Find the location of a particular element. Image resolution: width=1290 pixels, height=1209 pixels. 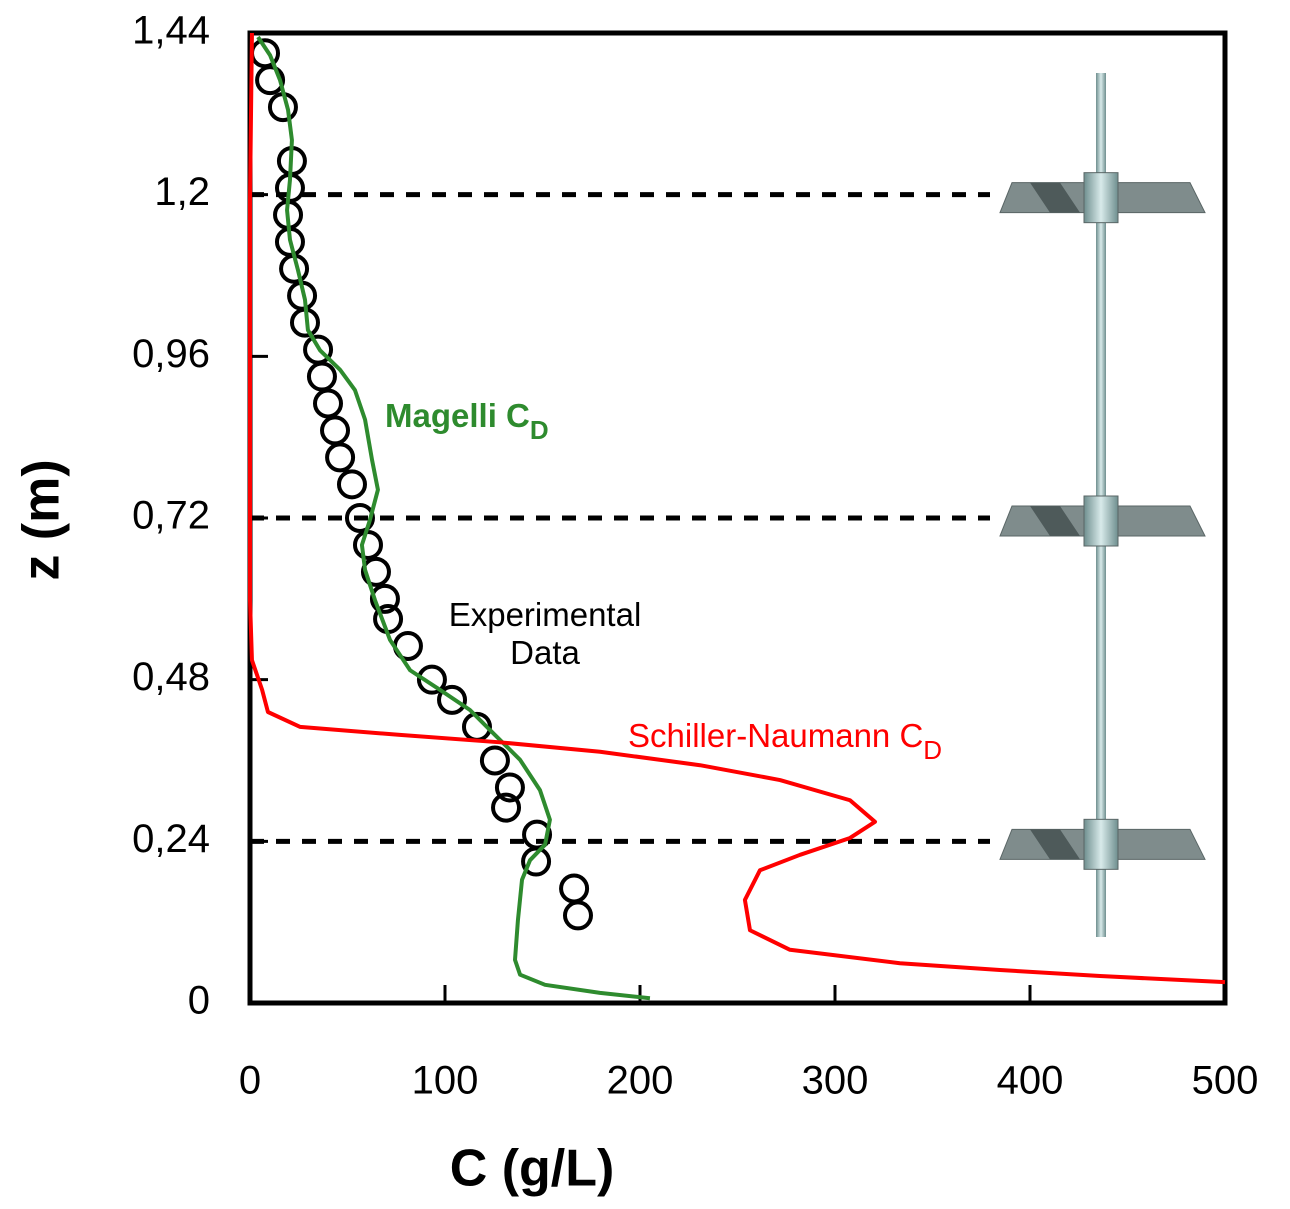

series-label-name: Magelli C is located at coordinates (457, 415).